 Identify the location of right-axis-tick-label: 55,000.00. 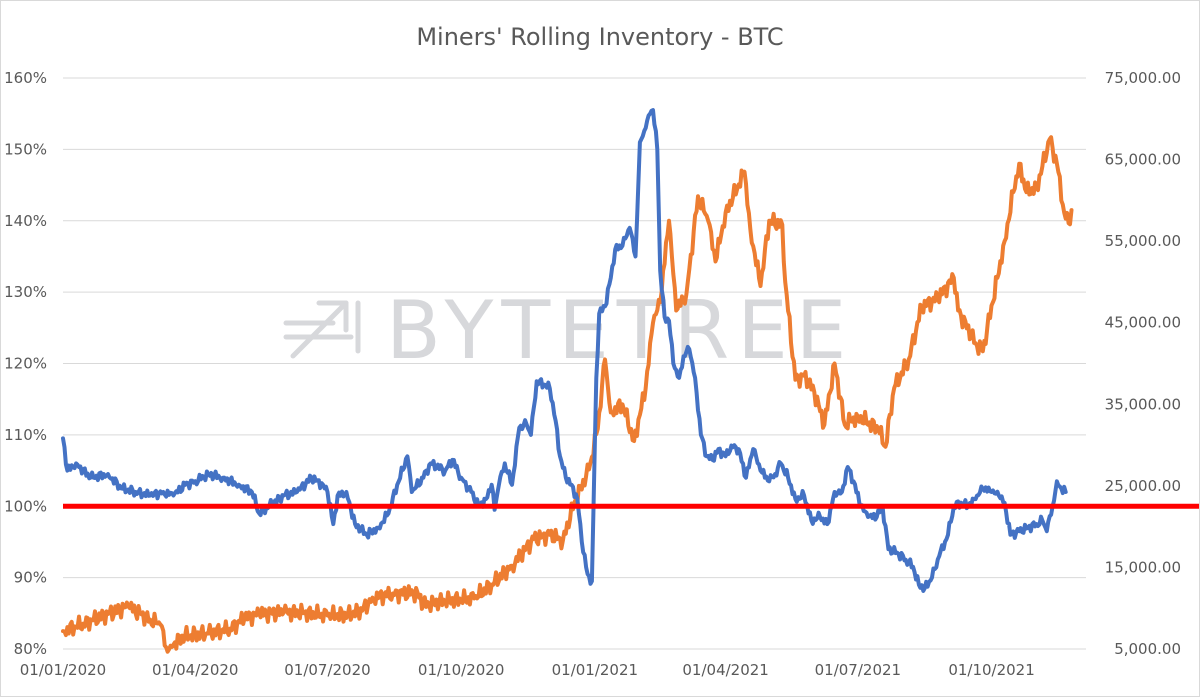
(1143, 241).